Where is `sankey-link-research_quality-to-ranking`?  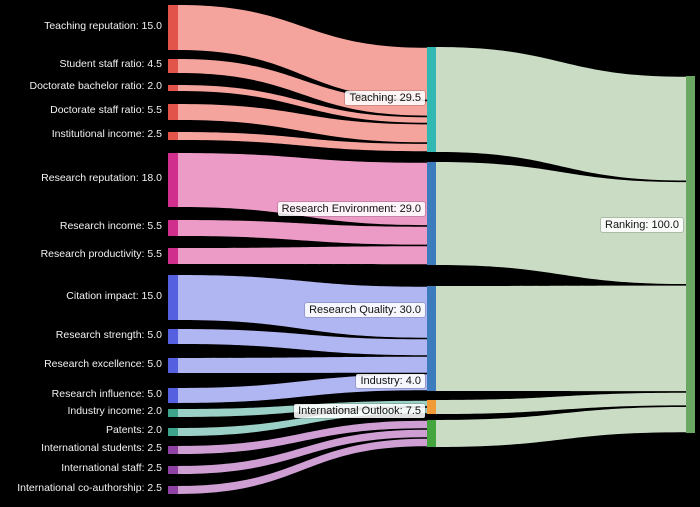 sankey-link-research_quality-to-ranking is located at coordinates (561, 338).